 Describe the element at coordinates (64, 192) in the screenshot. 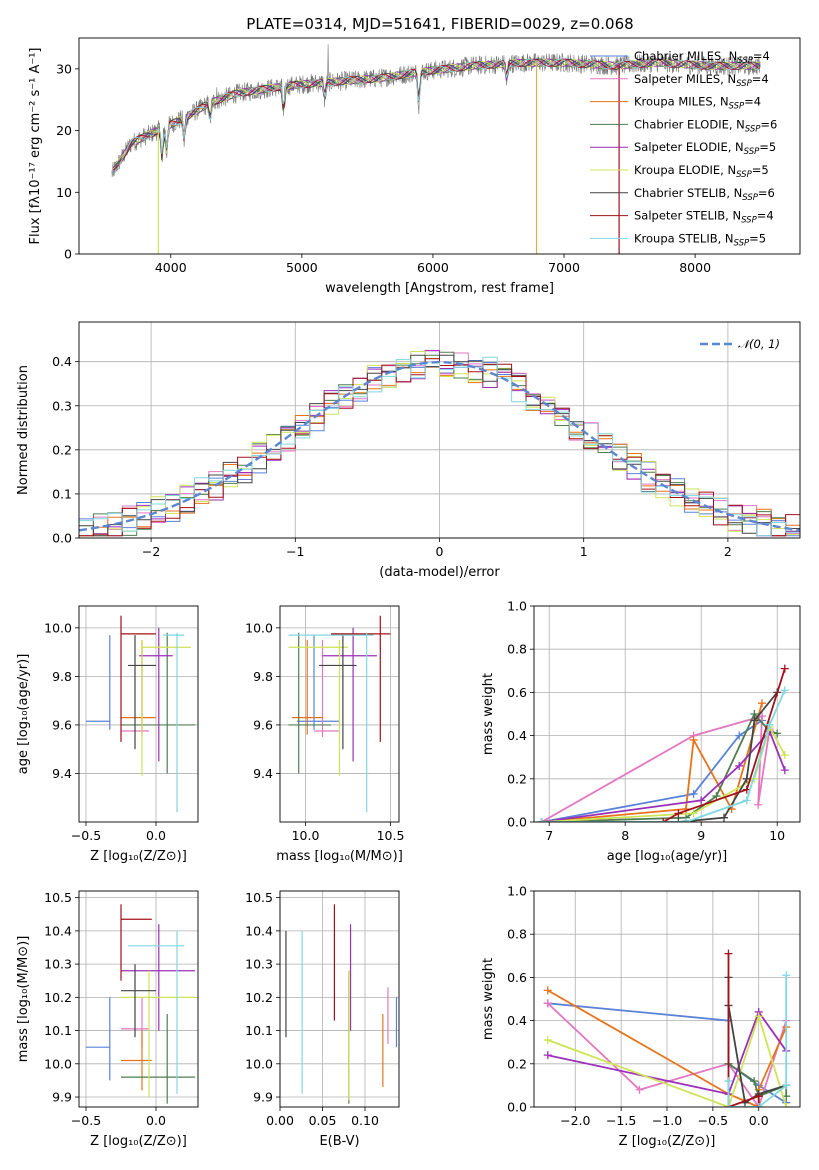

I see `y-tick-label: 10` at that location.